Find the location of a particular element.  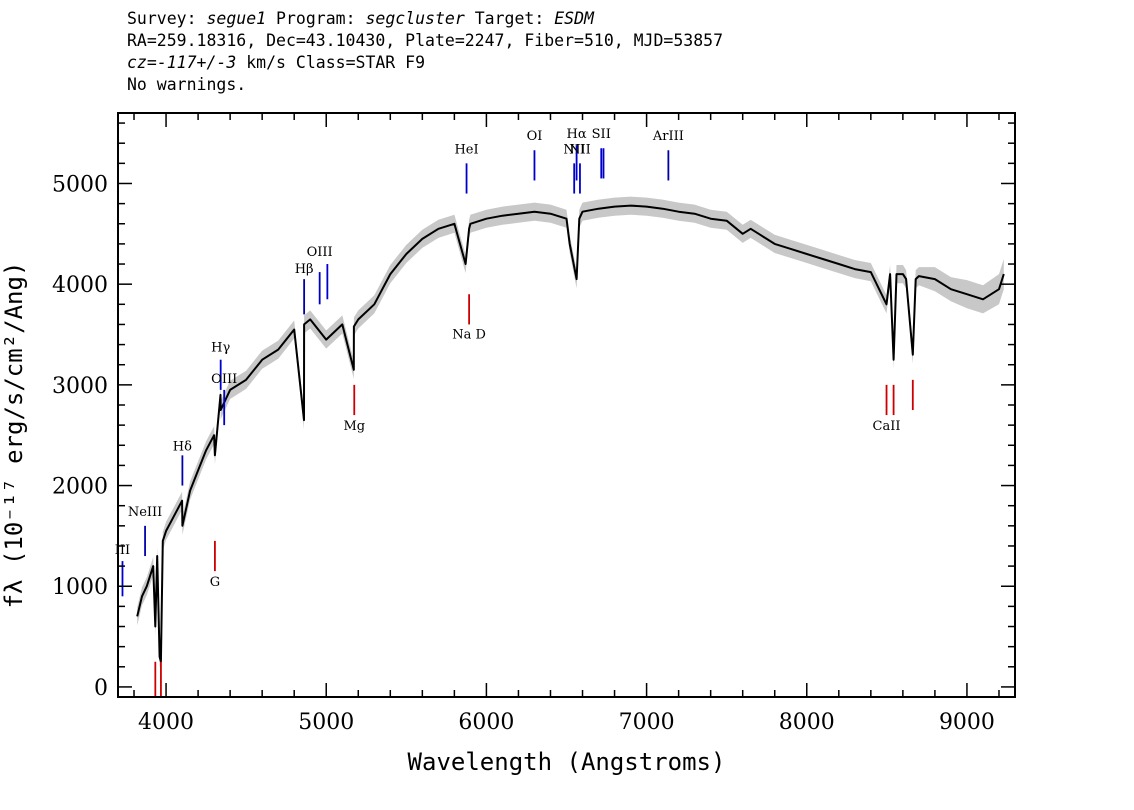

x-tick-label: 9000 is located at coordinates (967, 722).